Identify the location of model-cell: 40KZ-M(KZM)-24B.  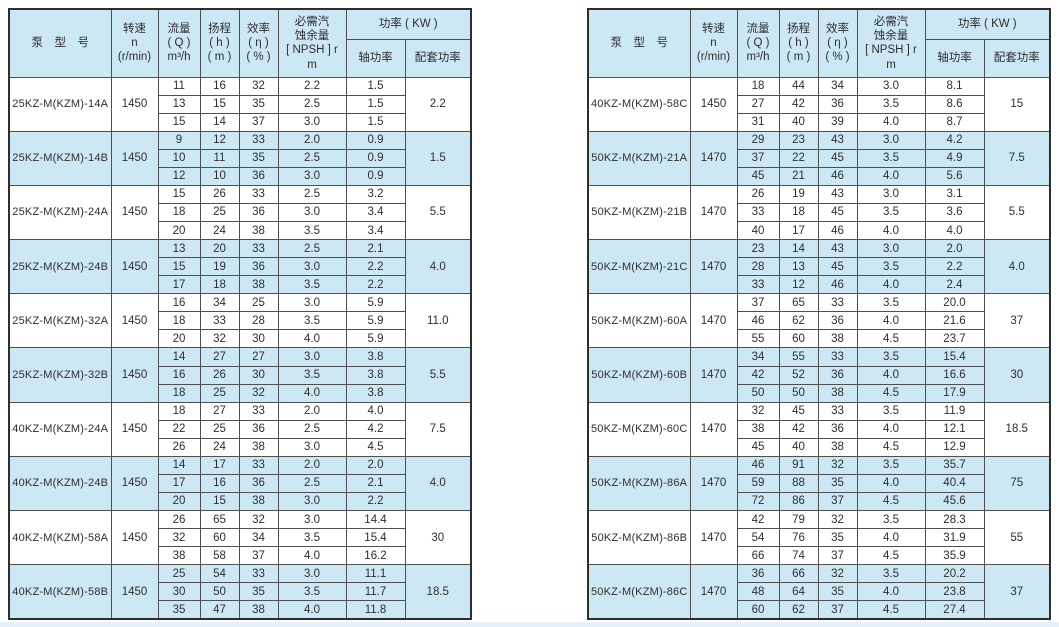
(60, 483).